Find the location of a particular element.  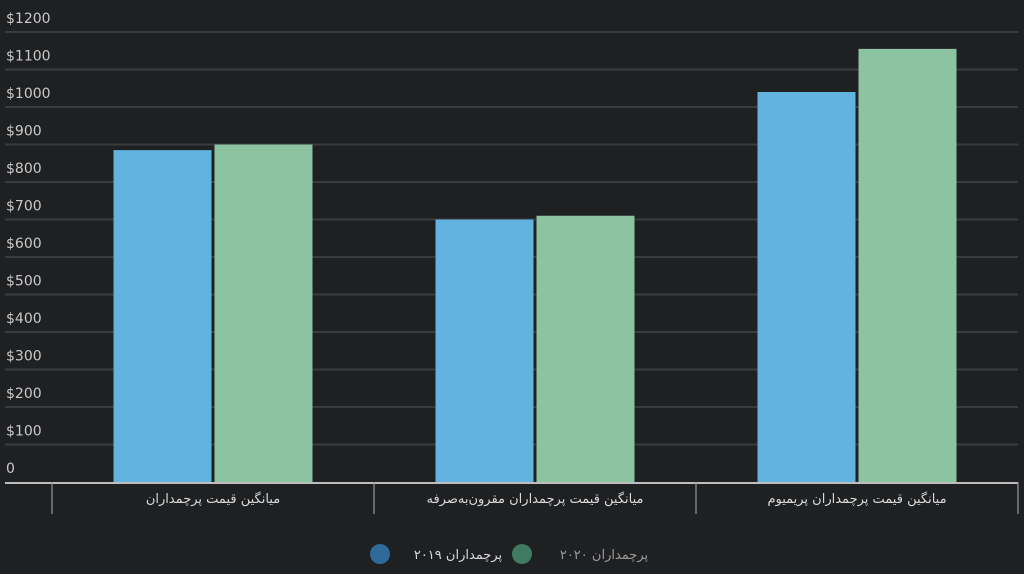

y-tick-label: $600 is located at coordinates (24, 244).